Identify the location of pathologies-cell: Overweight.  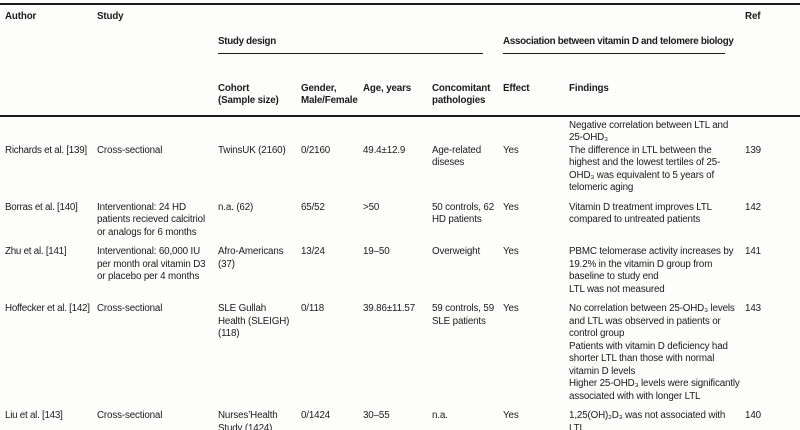
(456, 251).